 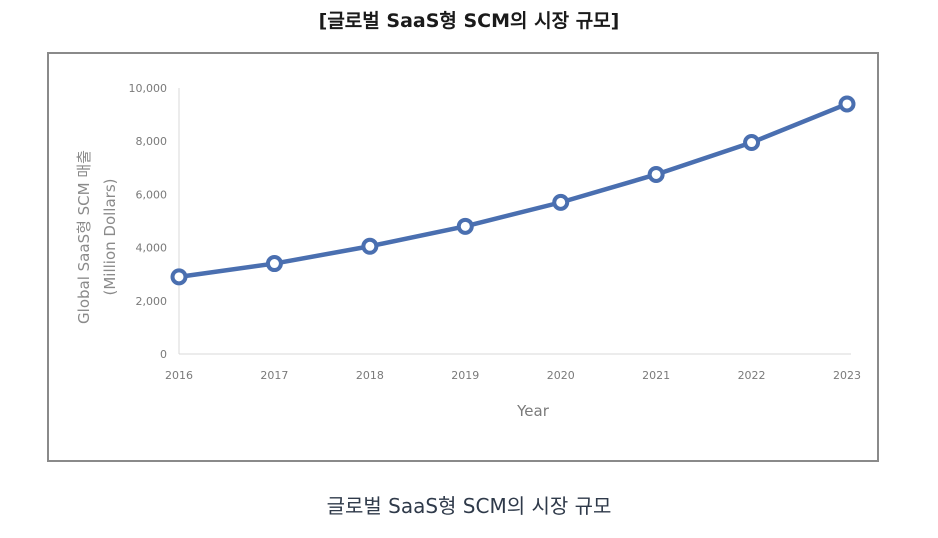 I want to click on x-tick-label: 2016, so click(x=179, y=375).